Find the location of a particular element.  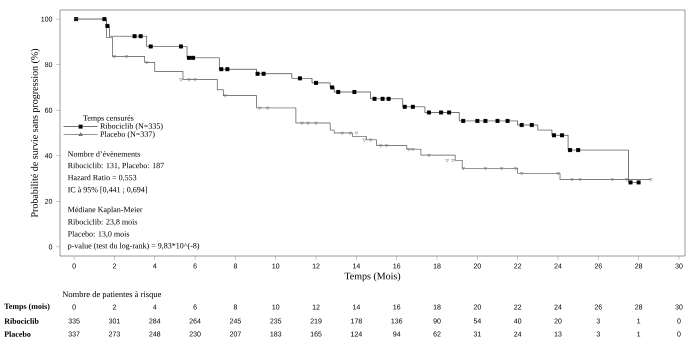

annotation: Nombre d’évènements is located at coordinates (104, 154).